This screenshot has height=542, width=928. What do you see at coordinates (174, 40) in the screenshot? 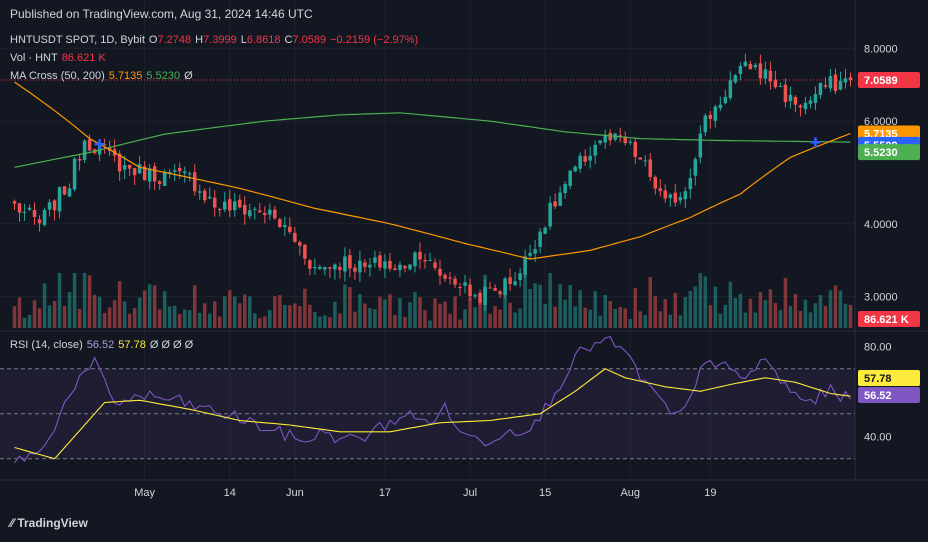
I see `open-value: 7.2748` at bounding box center [174, 40].